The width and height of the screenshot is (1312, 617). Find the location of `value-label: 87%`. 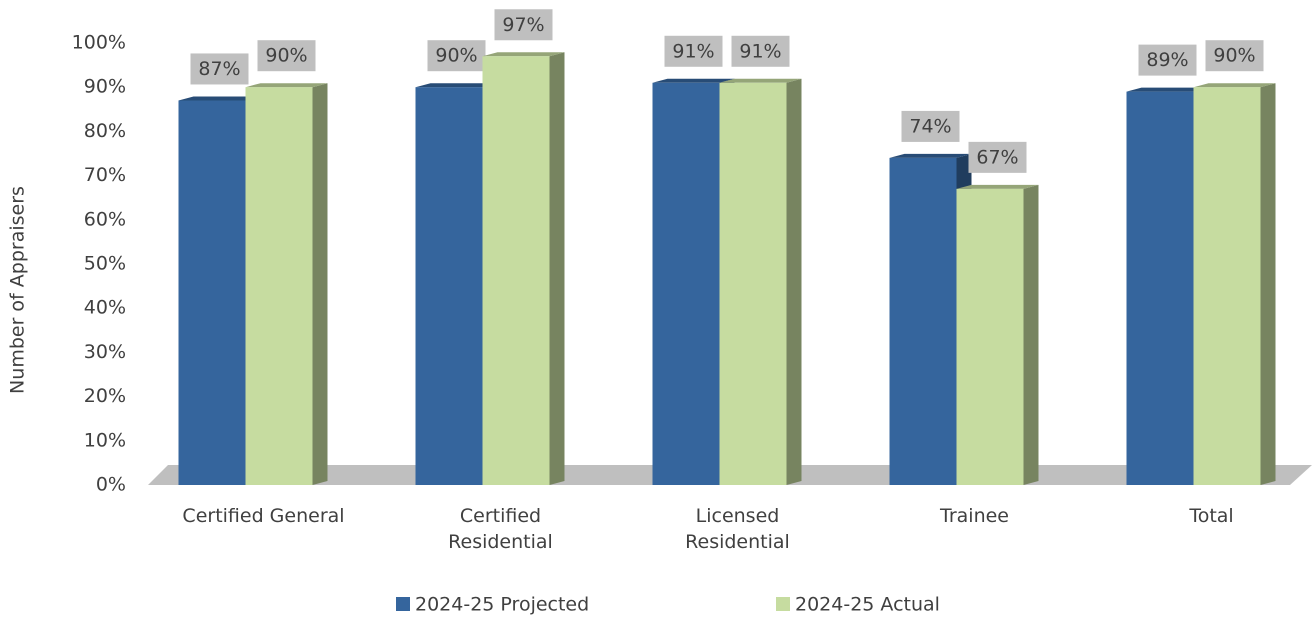

value-label: 87% is located at coordinates (219, 69).